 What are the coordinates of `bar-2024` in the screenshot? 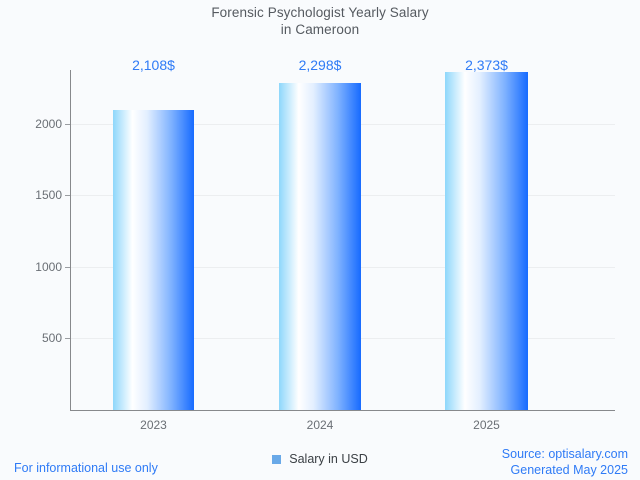 It's located at (320, 246).